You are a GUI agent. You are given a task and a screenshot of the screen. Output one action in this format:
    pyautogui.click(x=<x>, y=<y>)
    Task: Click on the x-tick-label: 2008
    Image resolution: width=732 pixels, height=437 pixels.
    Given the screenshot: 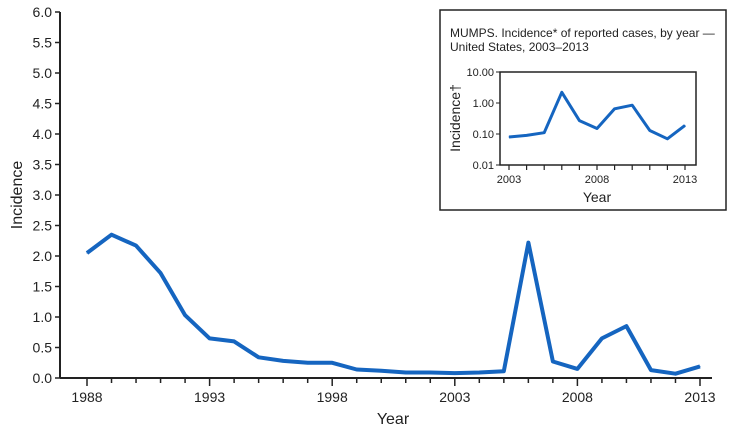 What is the action you would take?
    pyautogui.click(x=577, y=397)
    